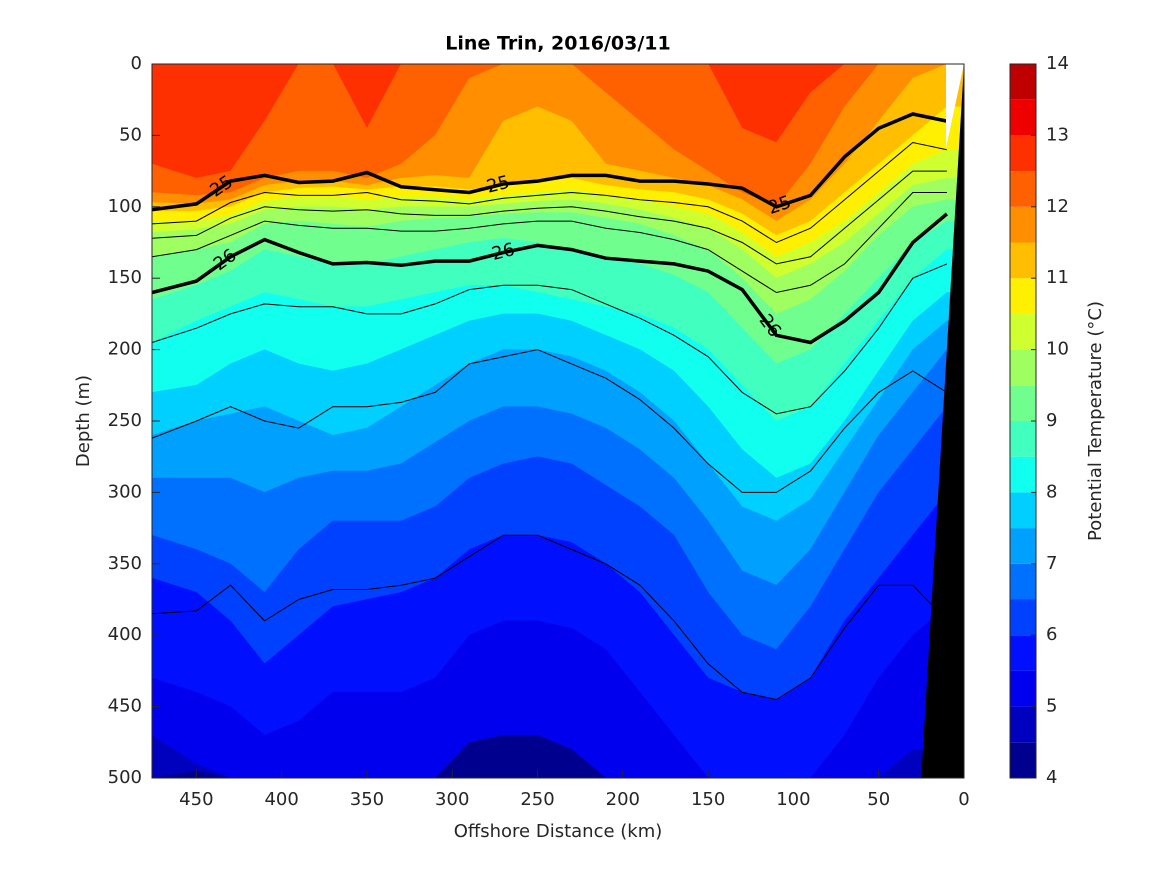 This screenshot has height=875, width=1167. What do you see at coordinates (623, 799) in the screenshot?
I see `x-tick-label: 200` at bounding box center [623, 799].